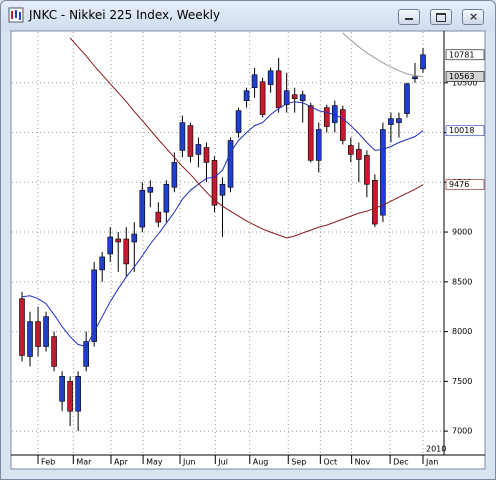 This screenshot has height=480, width=496. I want to click on x-tick-label: Oct, so click(330, 462).